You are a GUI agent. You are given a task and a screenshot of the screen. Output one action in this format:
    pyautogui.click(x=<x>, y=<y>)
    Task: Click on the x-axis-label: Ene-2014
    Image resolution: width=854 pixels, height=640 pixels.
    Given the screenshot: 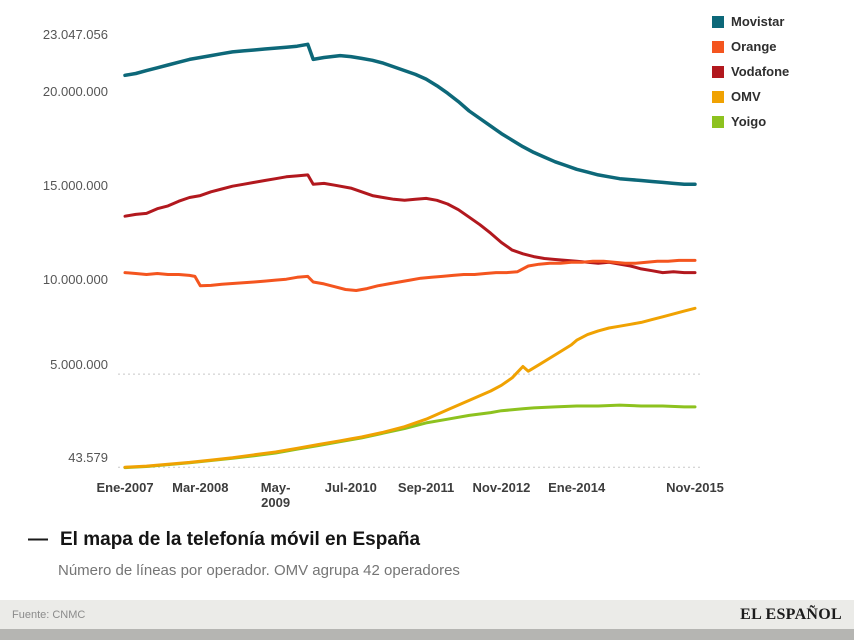 What is the action you would take?
    pyautogui.click(x=577, y=487)
    